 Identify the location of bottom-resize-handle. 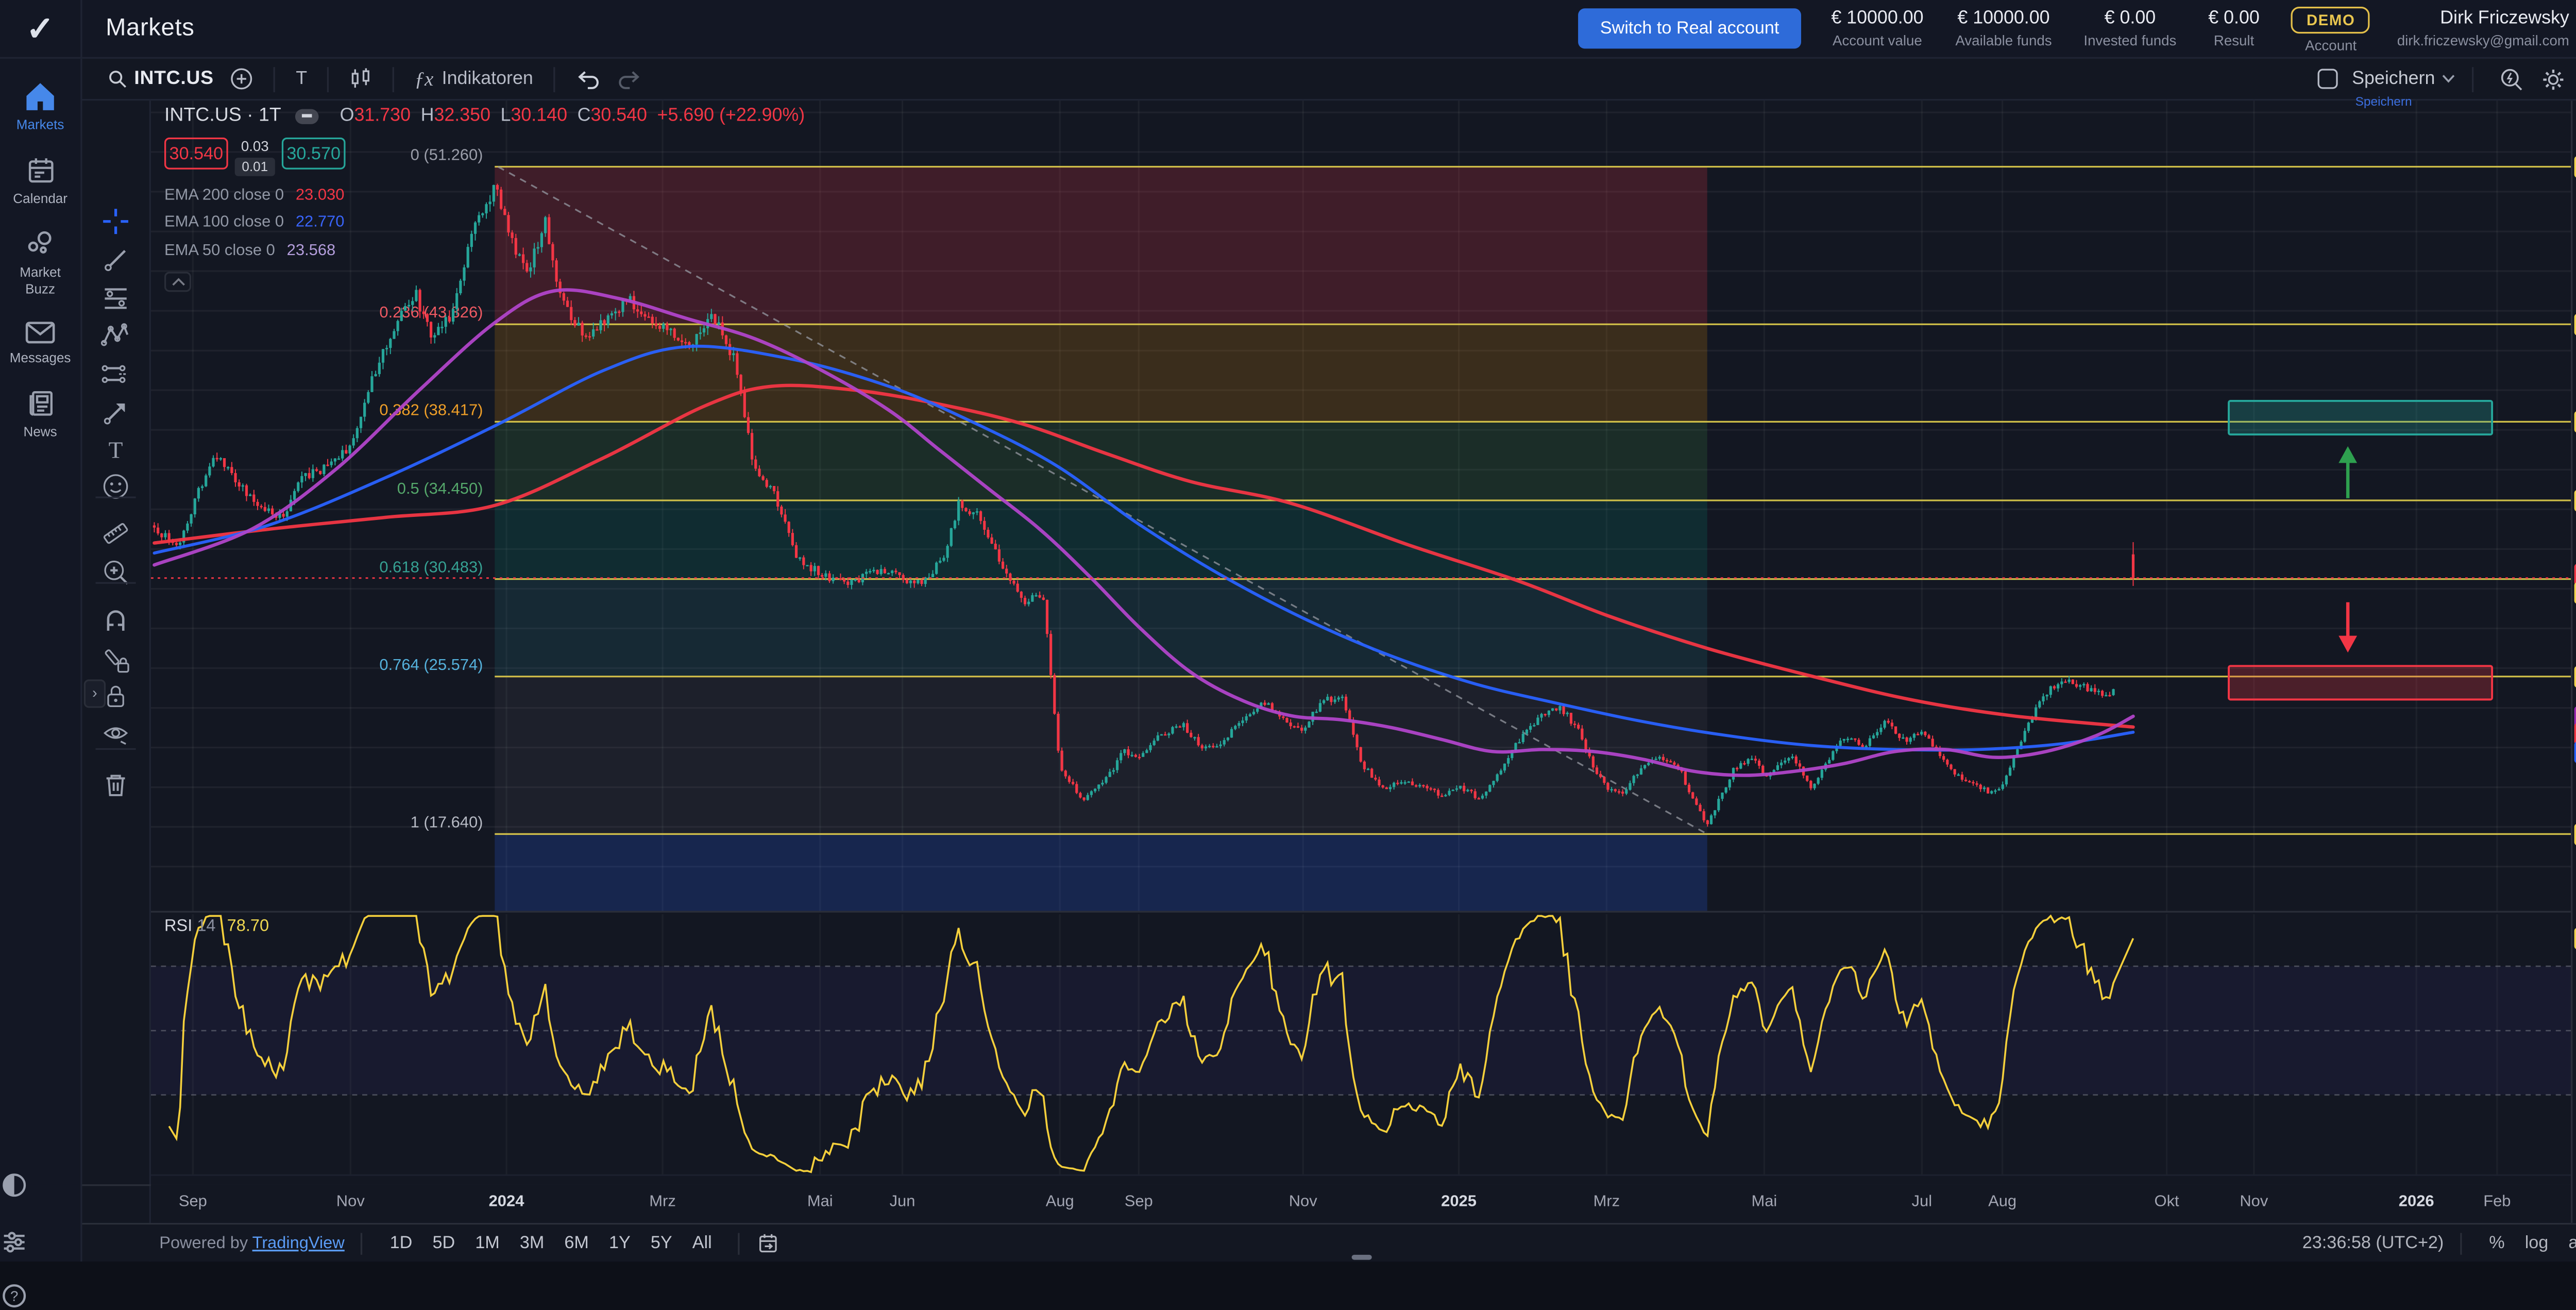
(1361, 1256).